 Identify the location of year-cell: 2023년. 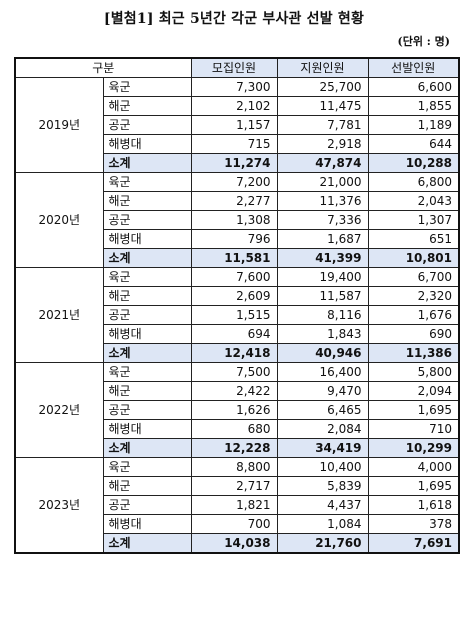
(59, 505).